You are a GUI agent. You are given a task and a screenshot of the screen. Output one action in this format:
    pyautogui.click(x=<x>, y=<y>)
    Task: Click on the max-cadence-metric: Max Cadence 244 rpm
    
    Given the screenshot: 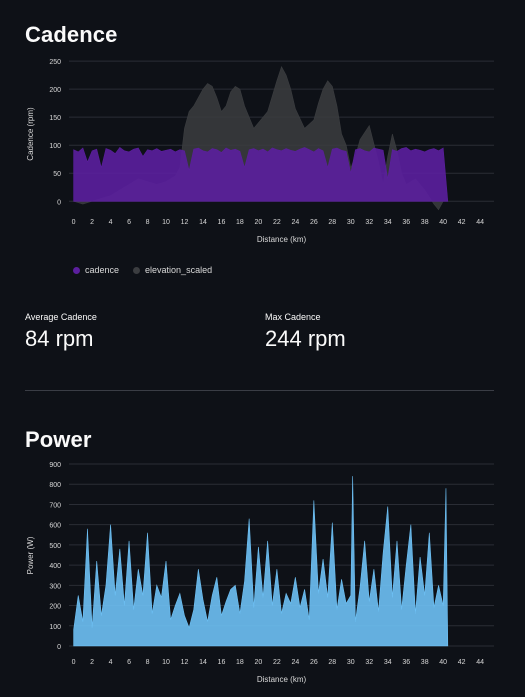 What is the action you would take?
    pyautogui.click(x=305, y=332)
    